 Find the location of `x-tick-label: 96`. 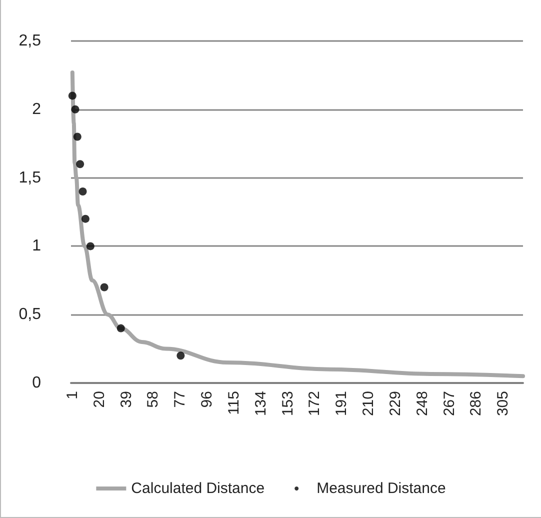

x-tick-label: 96 is located at coordinates (207, 399).